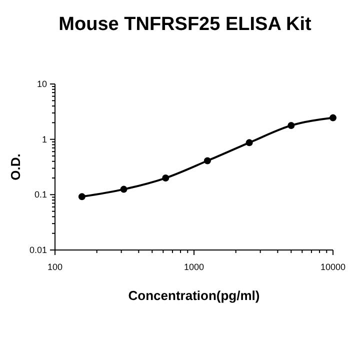  Describe the element at coordinates (194, 267) in the screenshot. I see `x-tick-label: 1000` at that location.